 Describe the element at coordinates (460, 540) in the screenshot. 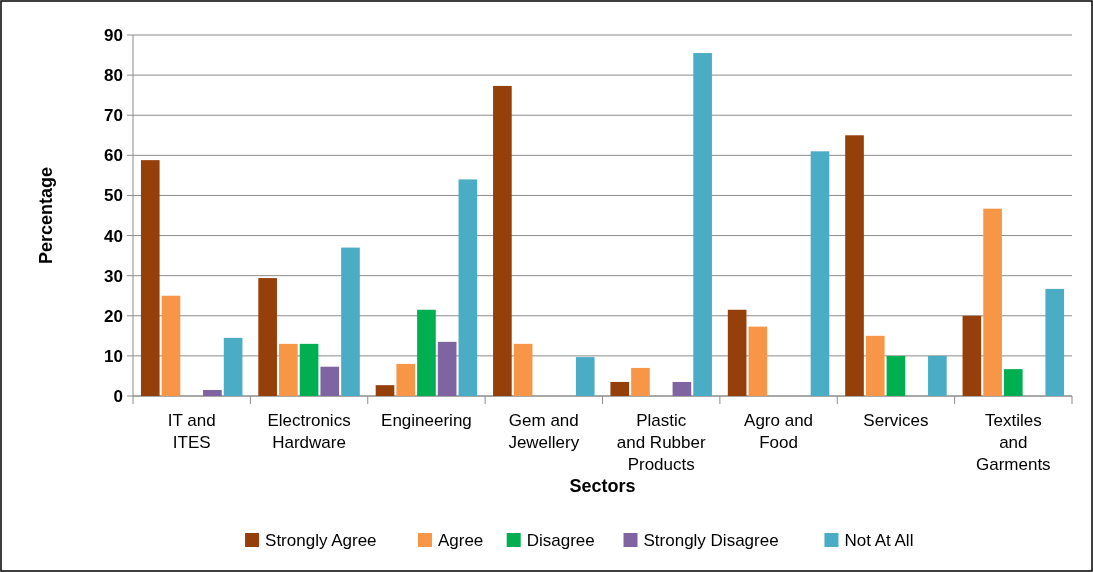

I see `legend-label: Agree` at that location.